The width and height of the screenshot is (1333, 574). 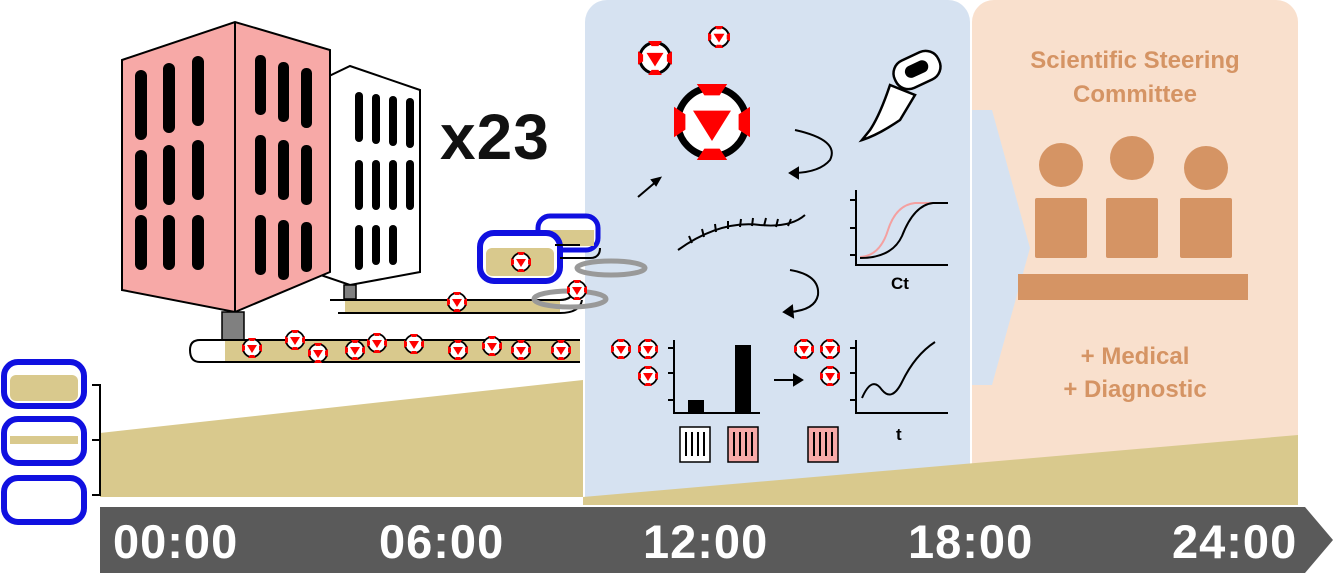 I want to click on sewage-volume-wedge, so click(x=341, y=438).